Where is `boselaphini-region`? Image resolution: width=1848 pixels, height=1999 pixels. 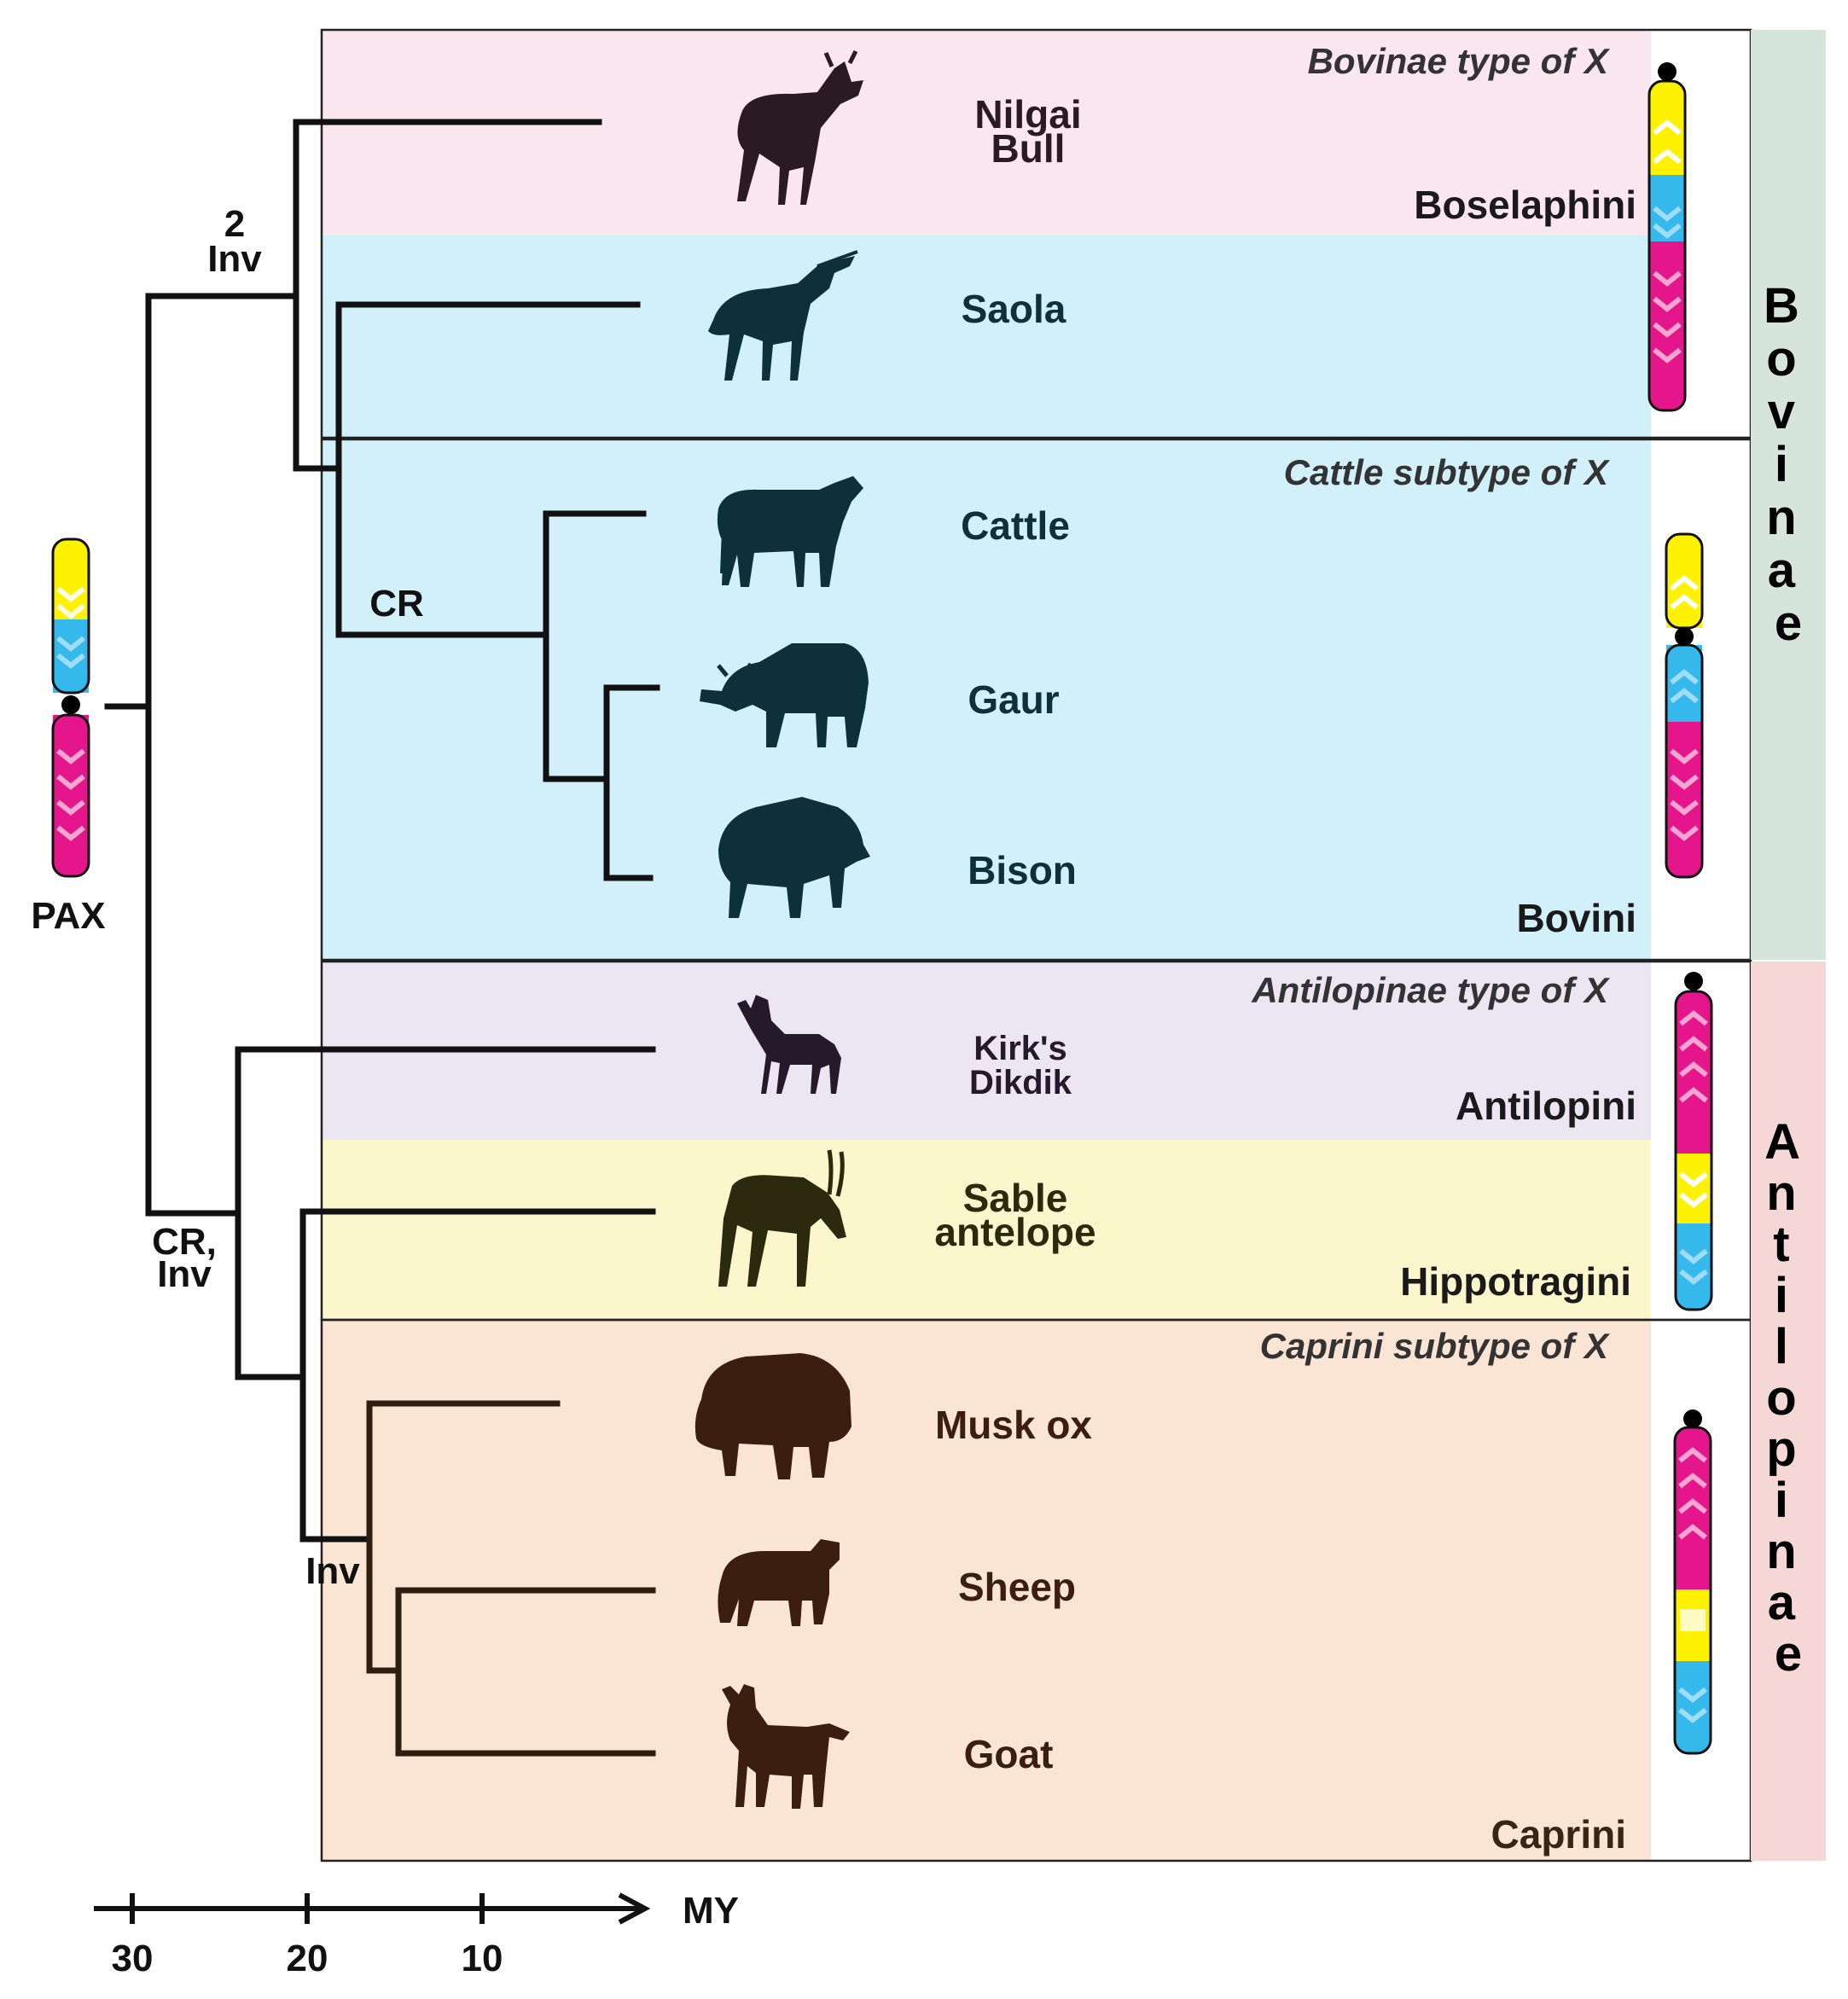 boselaphini-region is located at coordinates (987, 133).